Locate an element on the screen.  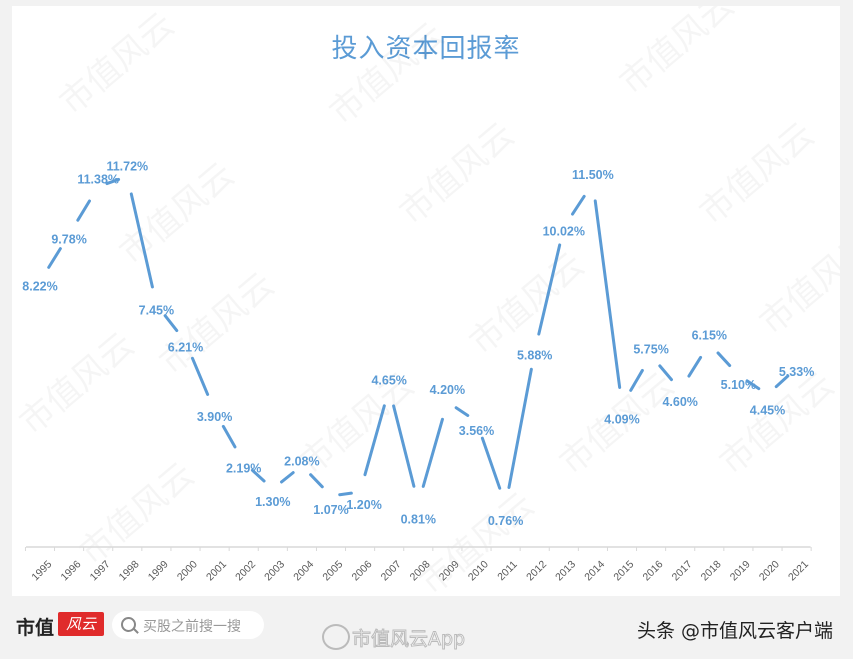
search-box: 买股之前搜一搜 is located at coordinates (188, 625).